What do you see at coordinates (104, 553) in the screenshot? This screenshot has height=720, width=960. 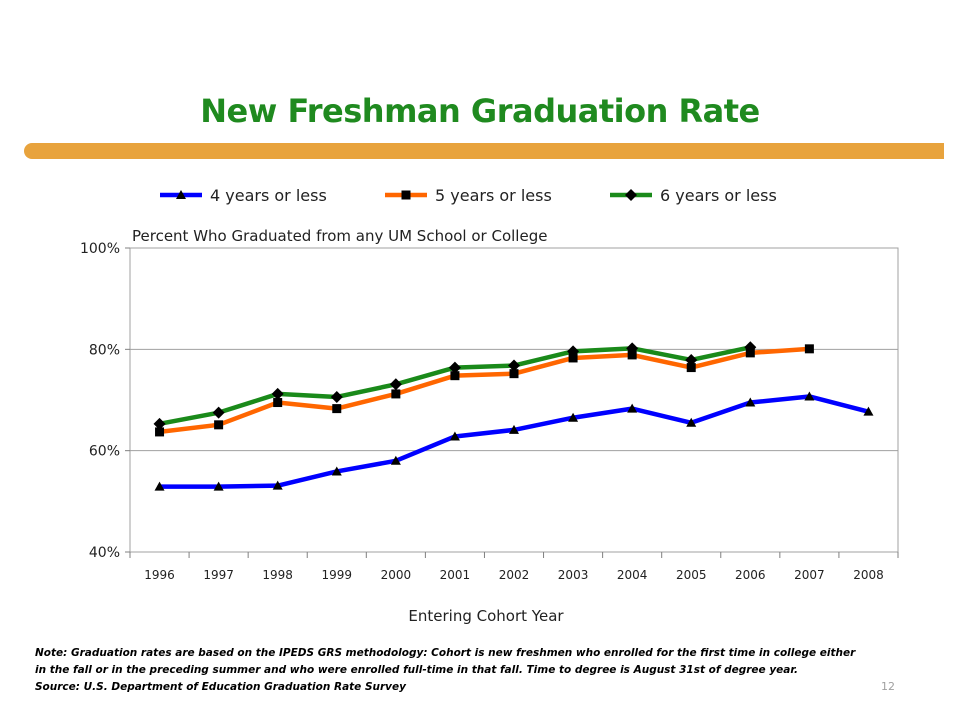 I see `y-tick-label: 40%` at bounding box center [104, 553].